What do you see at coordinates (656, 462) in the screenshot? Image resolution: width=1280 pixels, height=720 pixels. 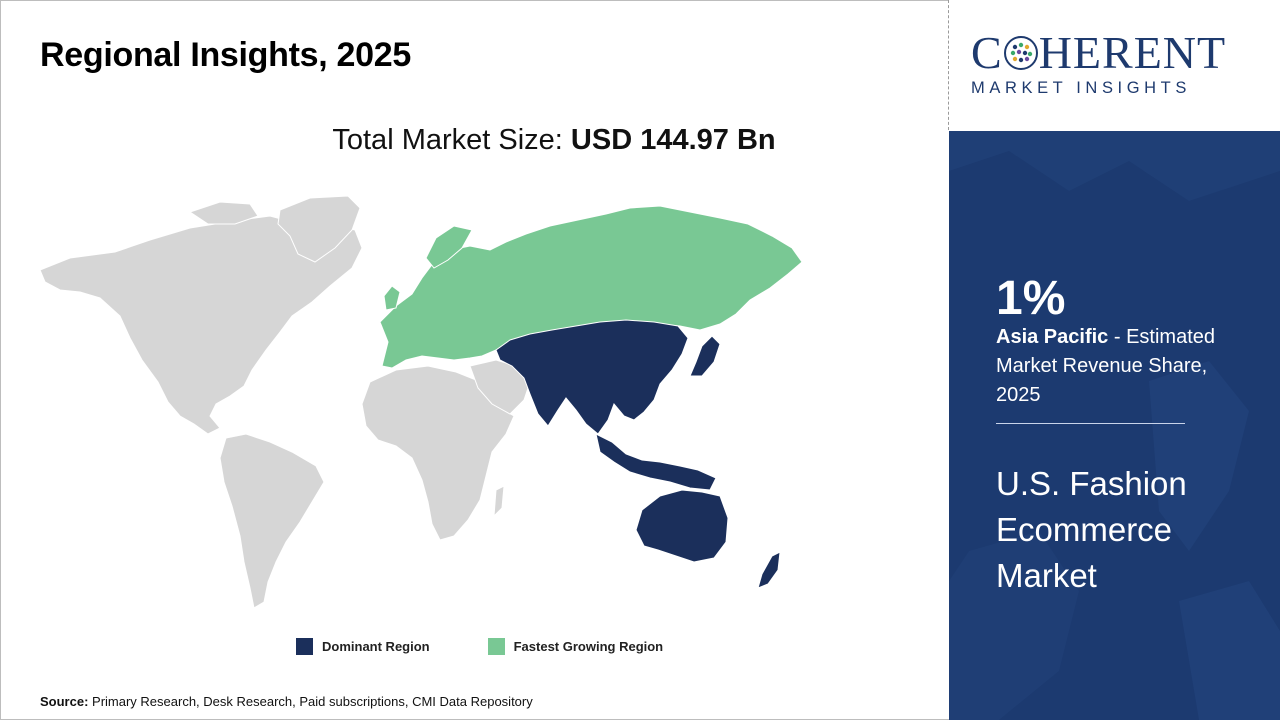 I see `map-region-southeast-asia-islands` at bounding box center [656, 462].